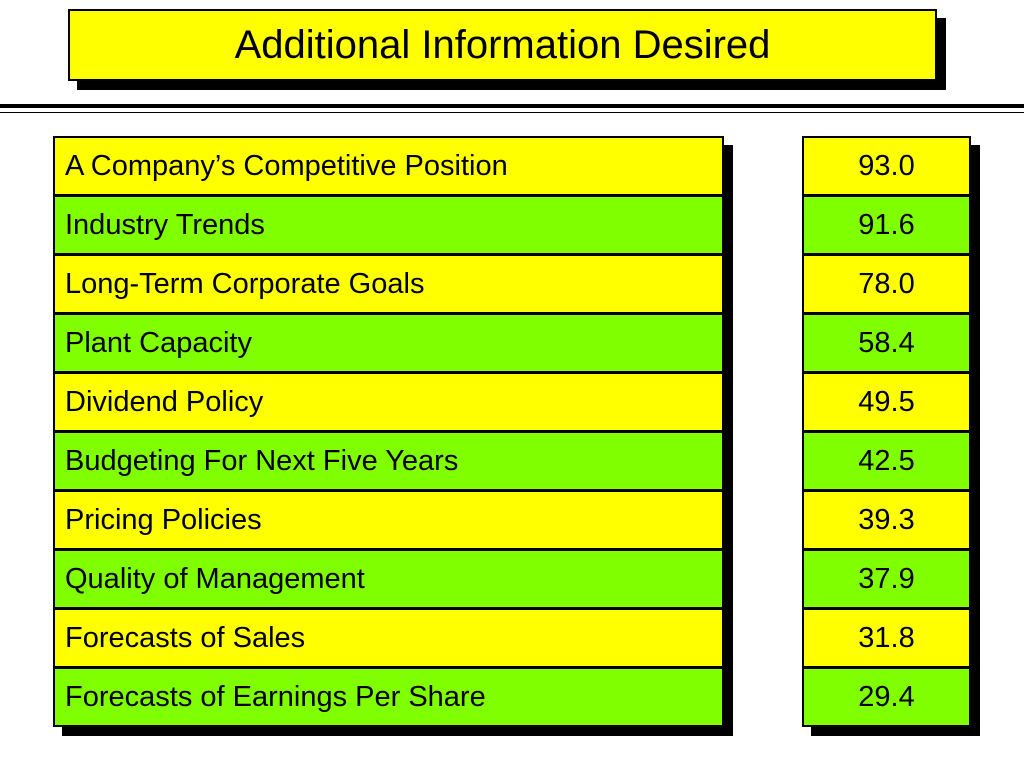 This screenshot has height=768, width=1024. What do you see at coordinates (512, 106) in the screenshot?
I see `divider-thick` at bounding box center [512, 106].